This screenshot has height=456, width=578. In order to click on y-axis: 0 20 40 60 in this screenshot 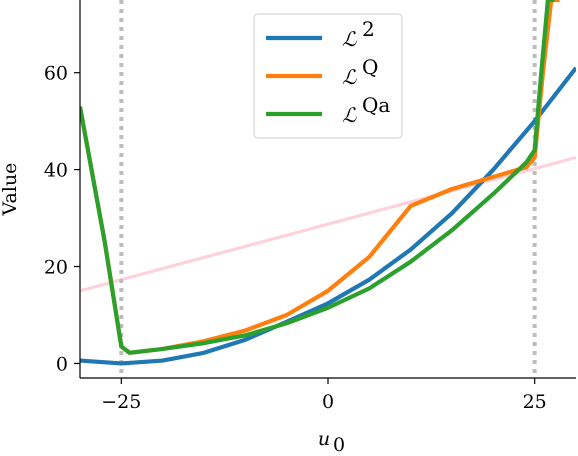, I will do `click(62, 219)`.